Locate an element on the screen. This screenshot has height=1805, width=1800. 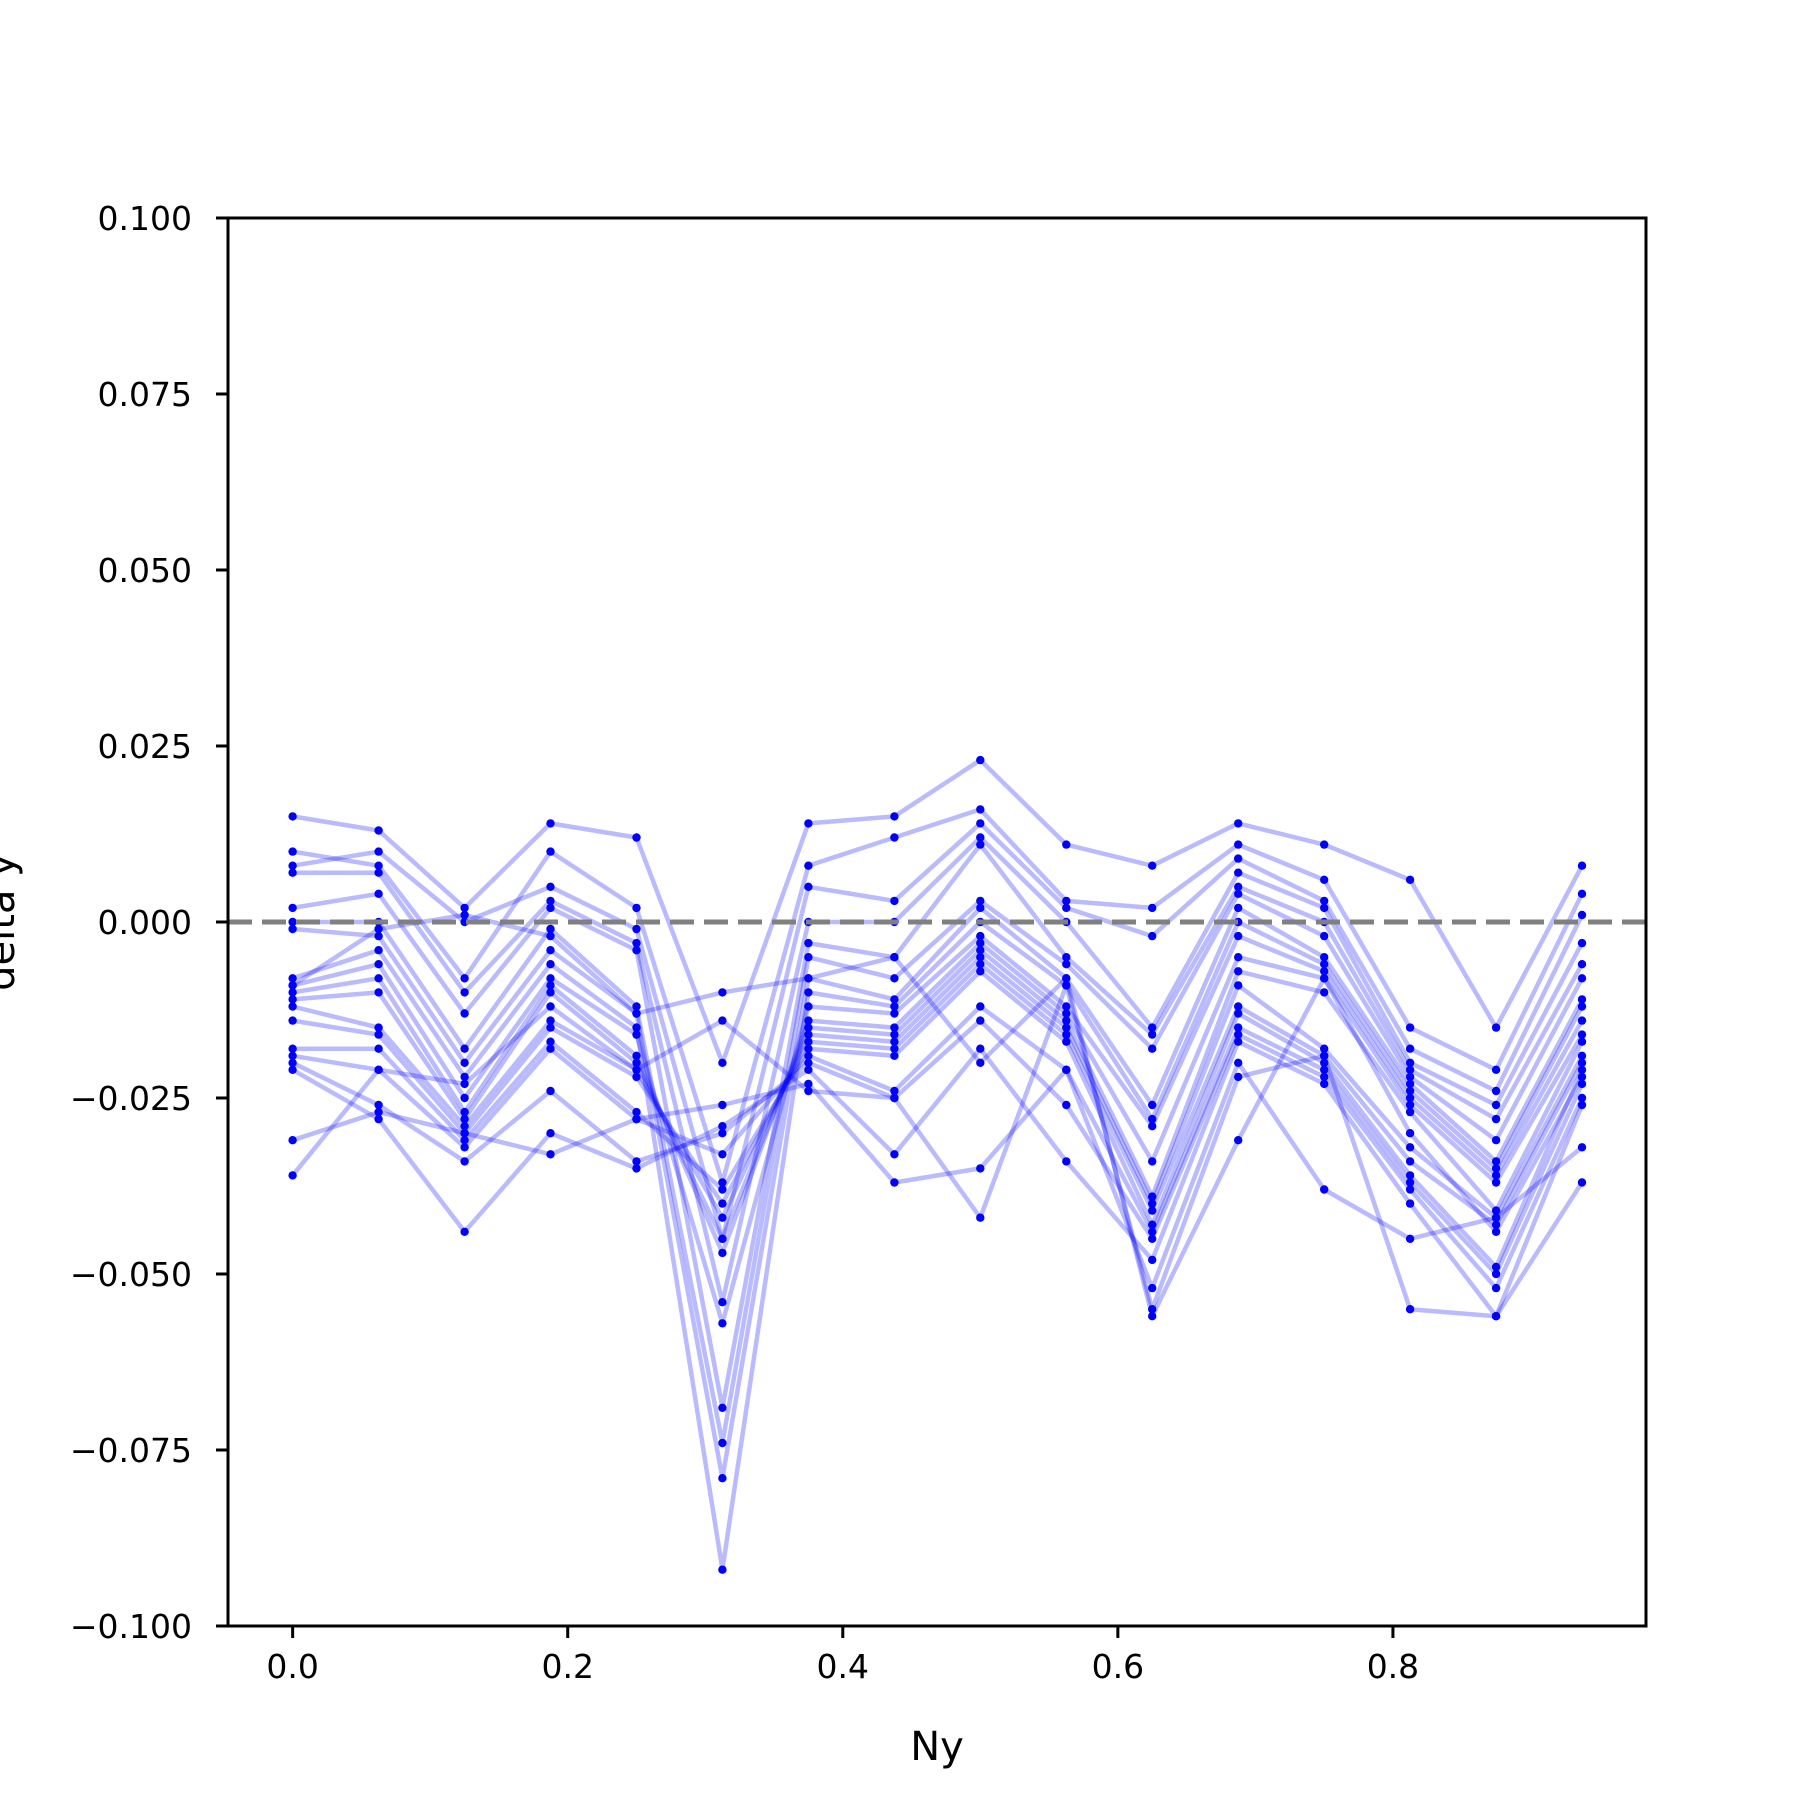
y-tick-label: 0.025 is located at coordinates (145, 746).